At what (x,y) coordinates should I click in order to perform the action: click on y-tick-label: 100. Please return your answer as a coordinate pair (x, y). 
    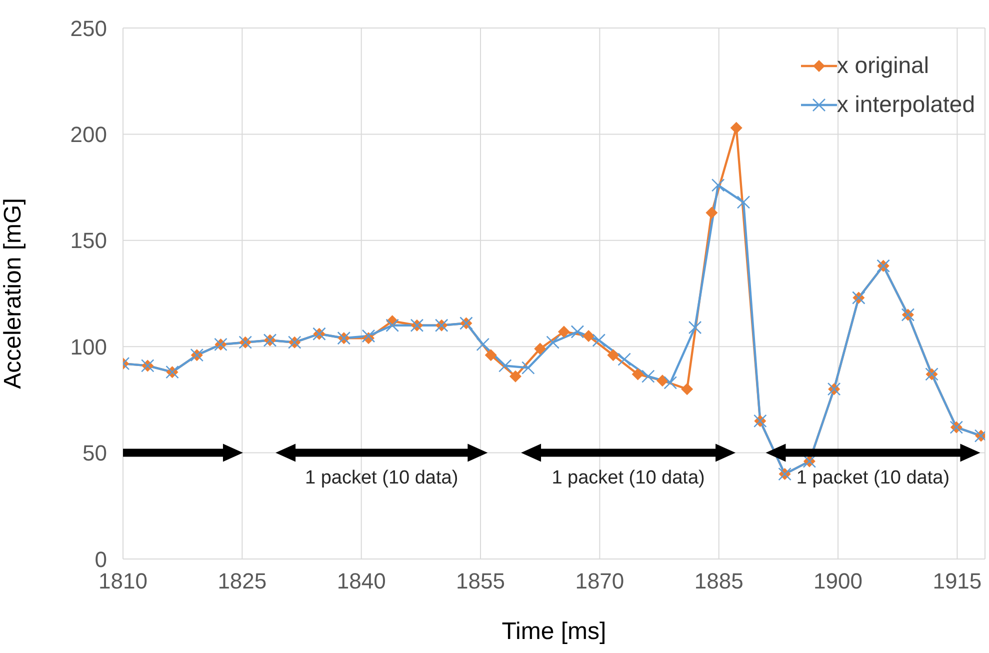
    Looking at the image, I should click on (88, 347).